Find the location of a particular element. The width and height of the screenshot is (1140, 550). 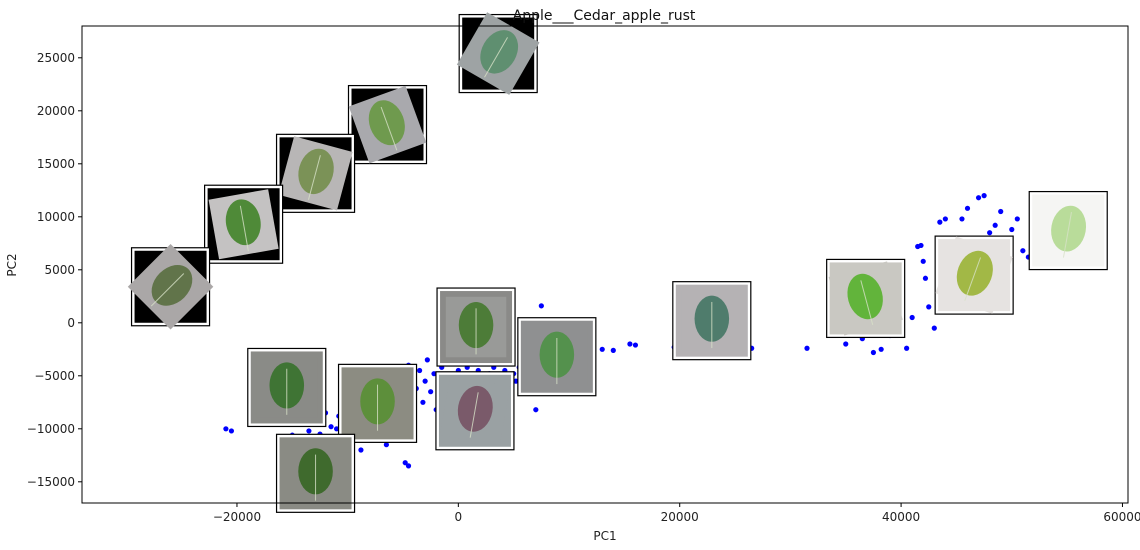

x-tick-label: 40000 is located at coordinates (901, 517).